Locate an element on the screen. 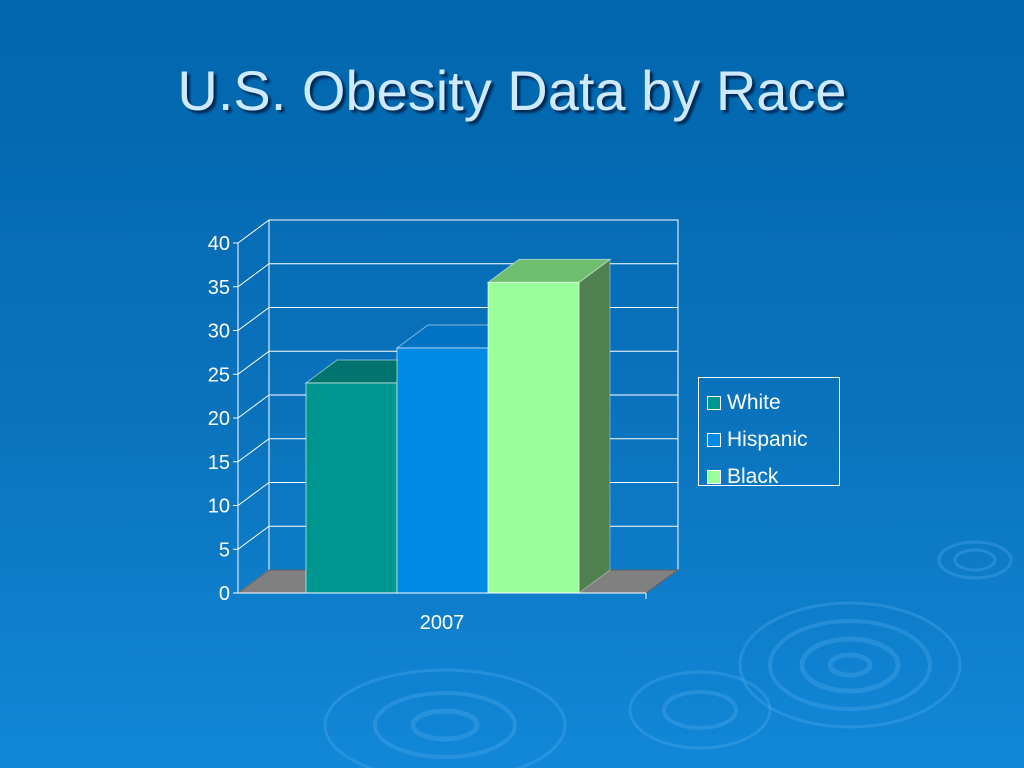 The width and height of the screenshot is (1024, 768). legend-item: Hispanic is located at coordinates (773, 439).